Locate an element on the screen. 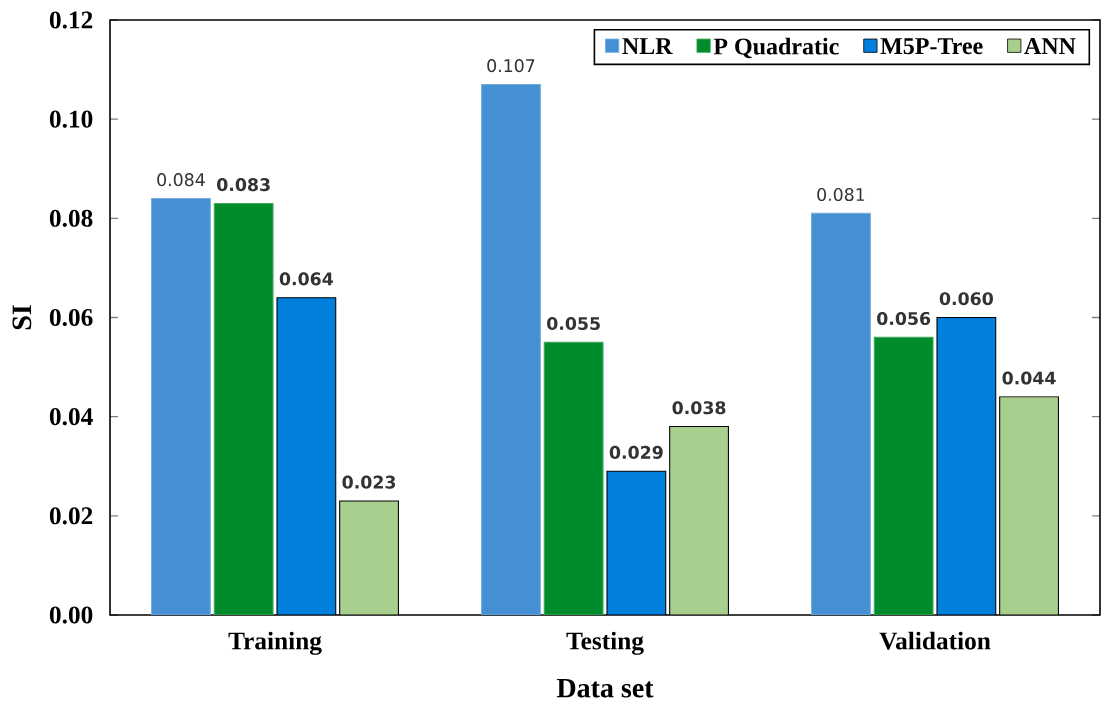 The image size is (1106, 715). y-tick-label: 0.10 is located at coordinates (71, 119).